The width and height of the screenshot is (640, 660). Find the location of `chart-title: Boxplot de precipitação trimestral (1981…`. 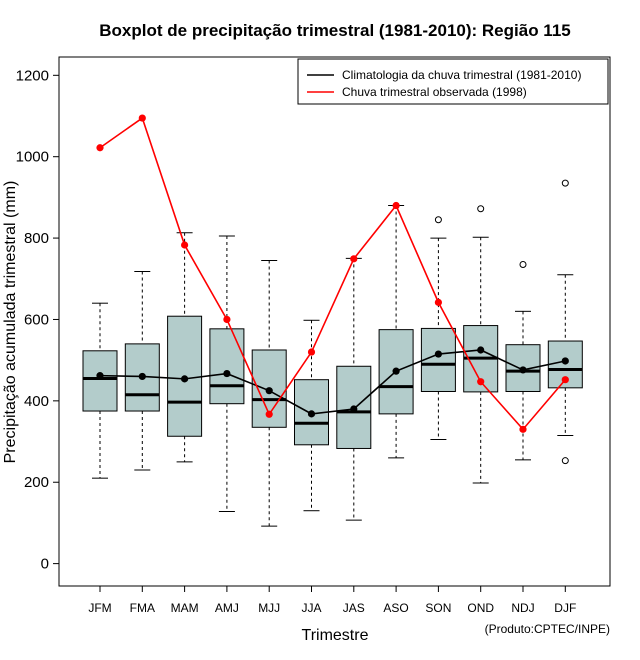

chart-title: Boxplot de precipitação trimestral (1981… is located at coordinates (334, 30).